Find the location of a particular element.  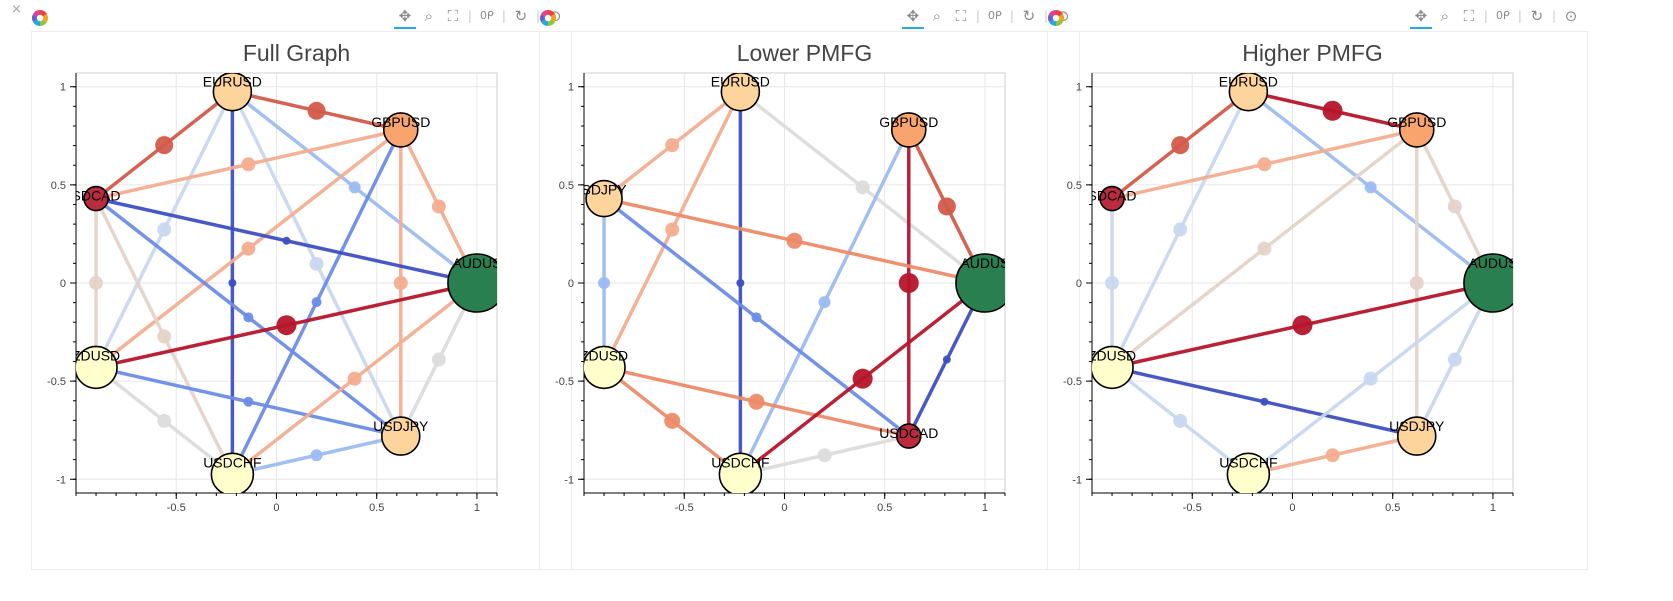

edge-midpoints is located at coordinates (267, 281).